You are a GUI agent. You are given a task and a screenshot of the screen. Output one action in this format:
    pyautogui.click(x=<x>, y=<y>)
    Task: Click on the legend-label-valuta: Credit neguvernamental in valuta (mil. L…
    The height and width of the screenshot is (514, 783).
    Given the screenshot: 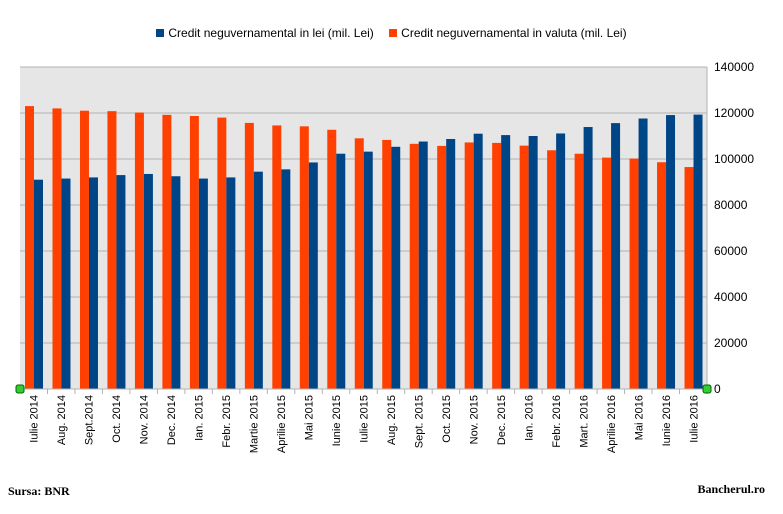 What is the action you would take?
    pyautogui.click(x=514, y=33)
    